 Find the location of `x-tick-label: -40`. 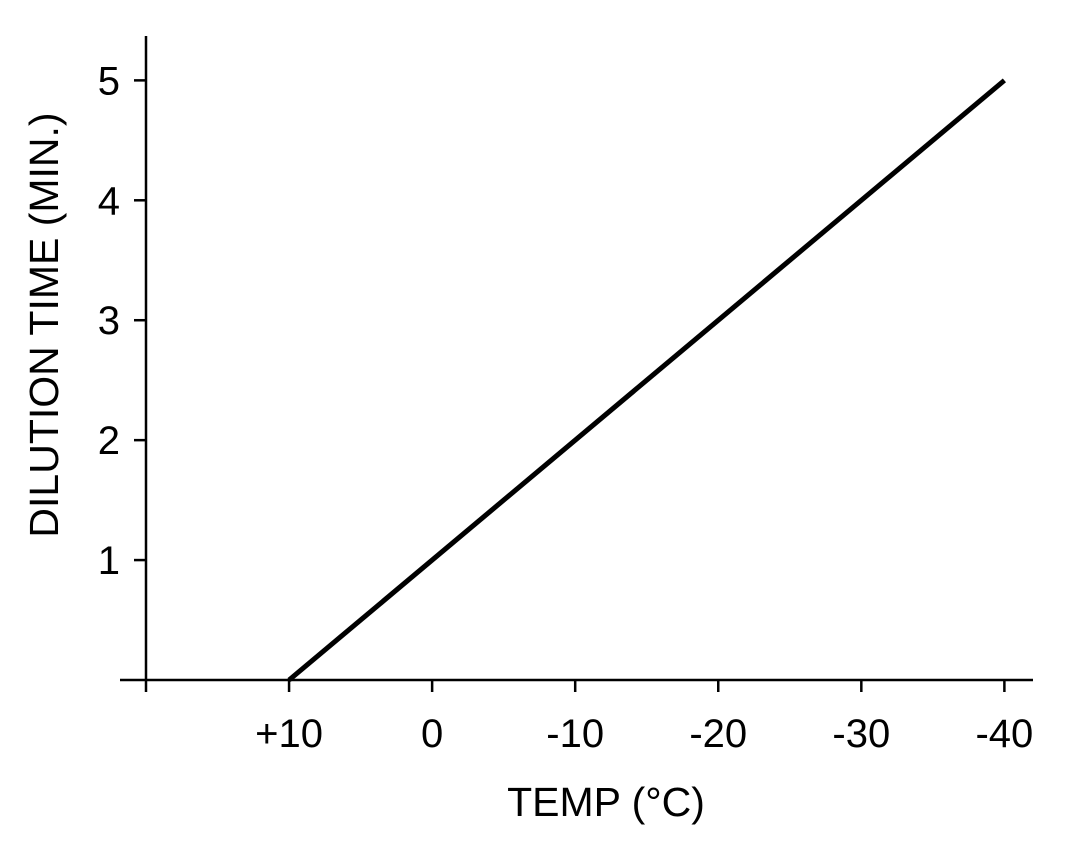

x-tick-label: -40 is located at coordinates (1004, 734).